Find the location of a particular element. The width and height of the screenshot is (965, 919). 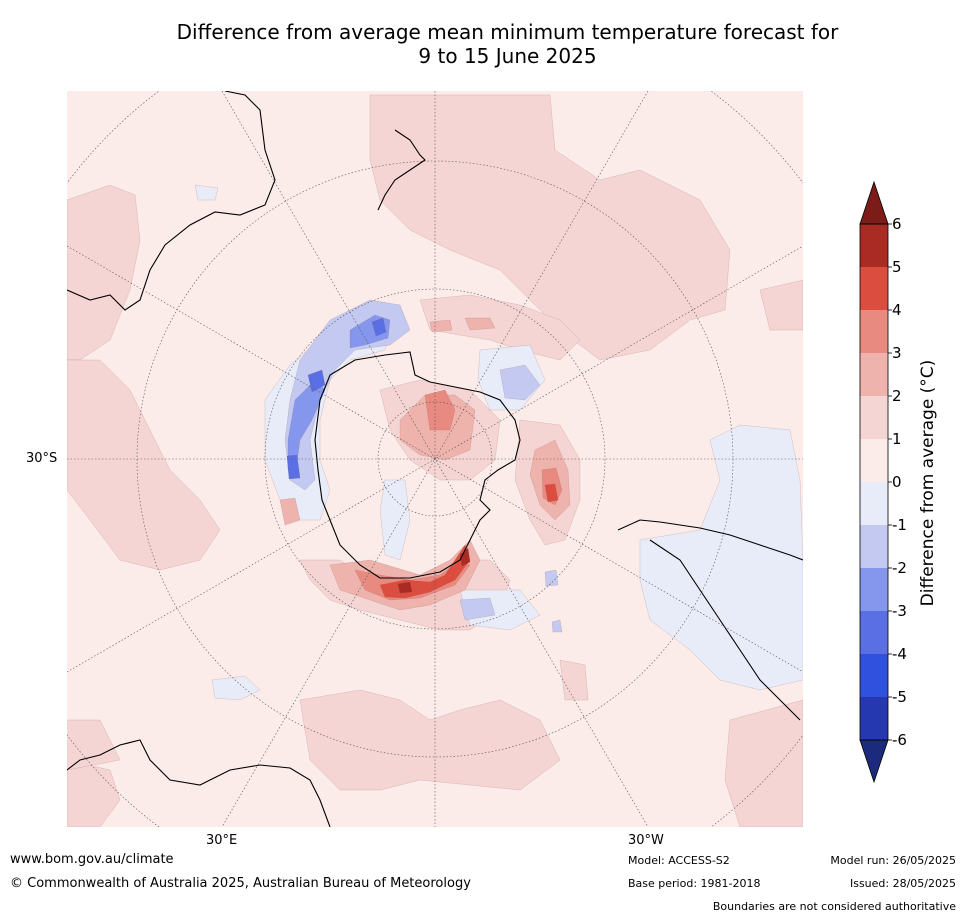

colorbar is located at coordinates (875, 482).